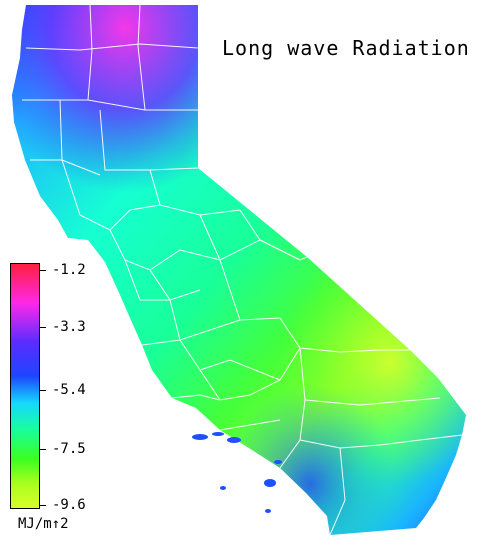 This screenshot has height=550, width=500. I want to click on channel-islands, so click(237, 472).